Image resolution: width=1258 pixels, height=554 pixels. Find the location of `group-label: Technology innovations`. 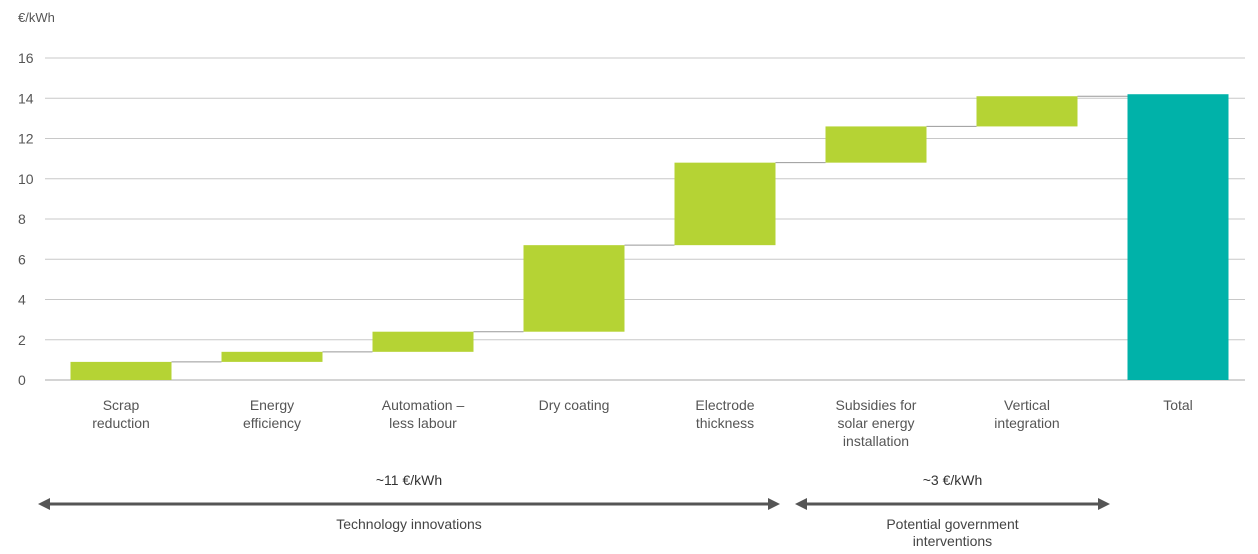

group-label: Technology innovations is located at coordinates (409, 524).